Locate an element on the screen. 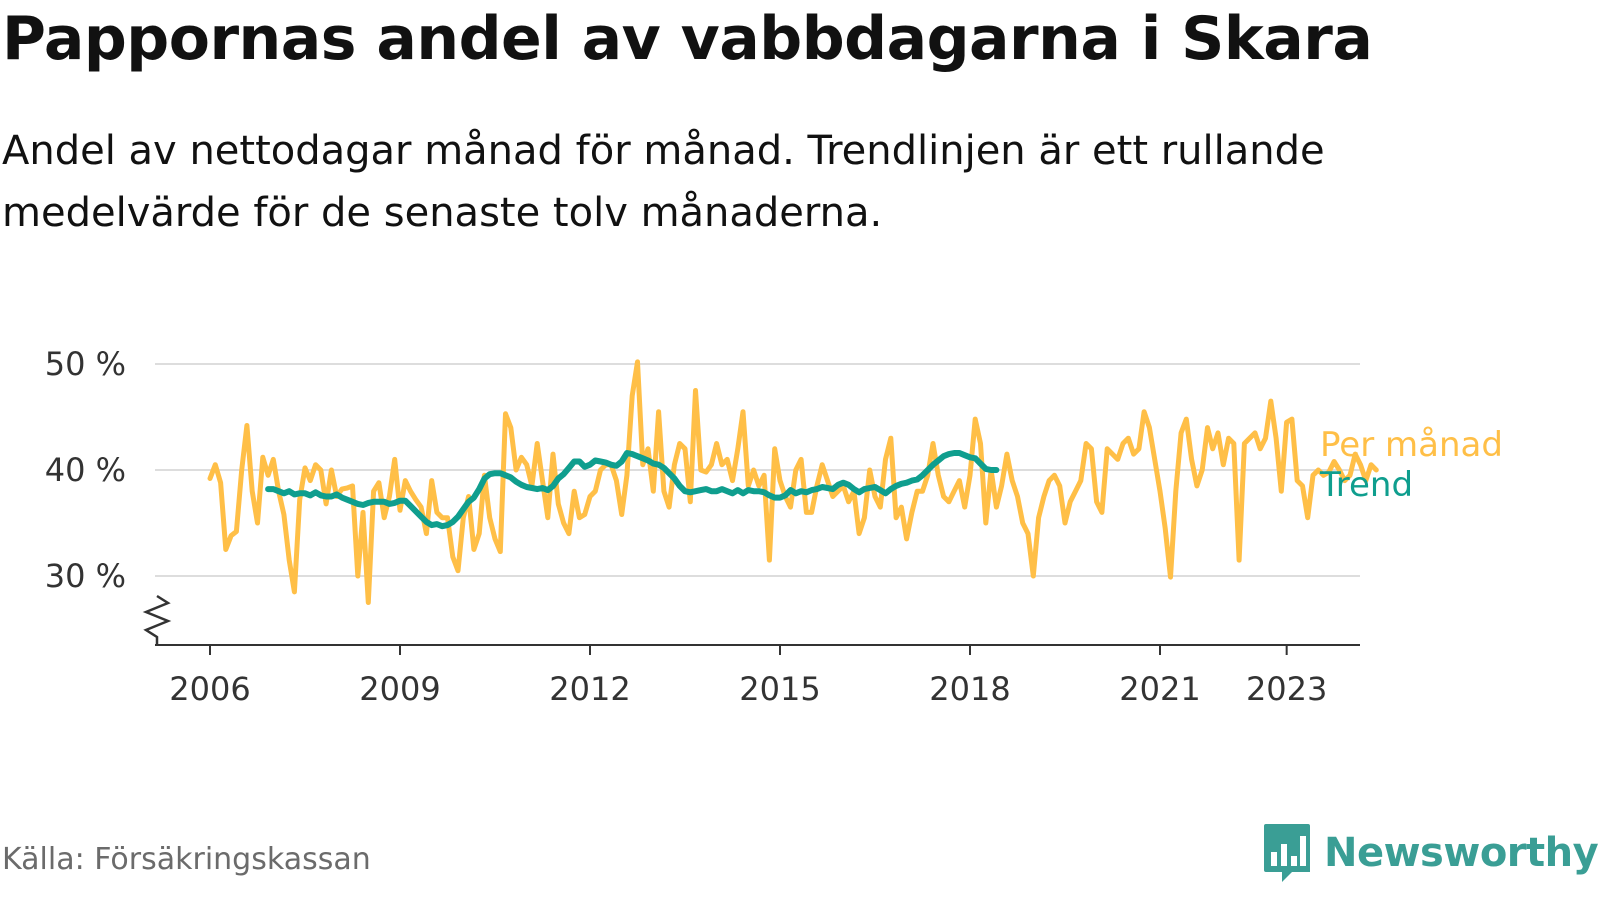  bar-chart-speech-bubble-icon is located at coordinates (1287, 853).